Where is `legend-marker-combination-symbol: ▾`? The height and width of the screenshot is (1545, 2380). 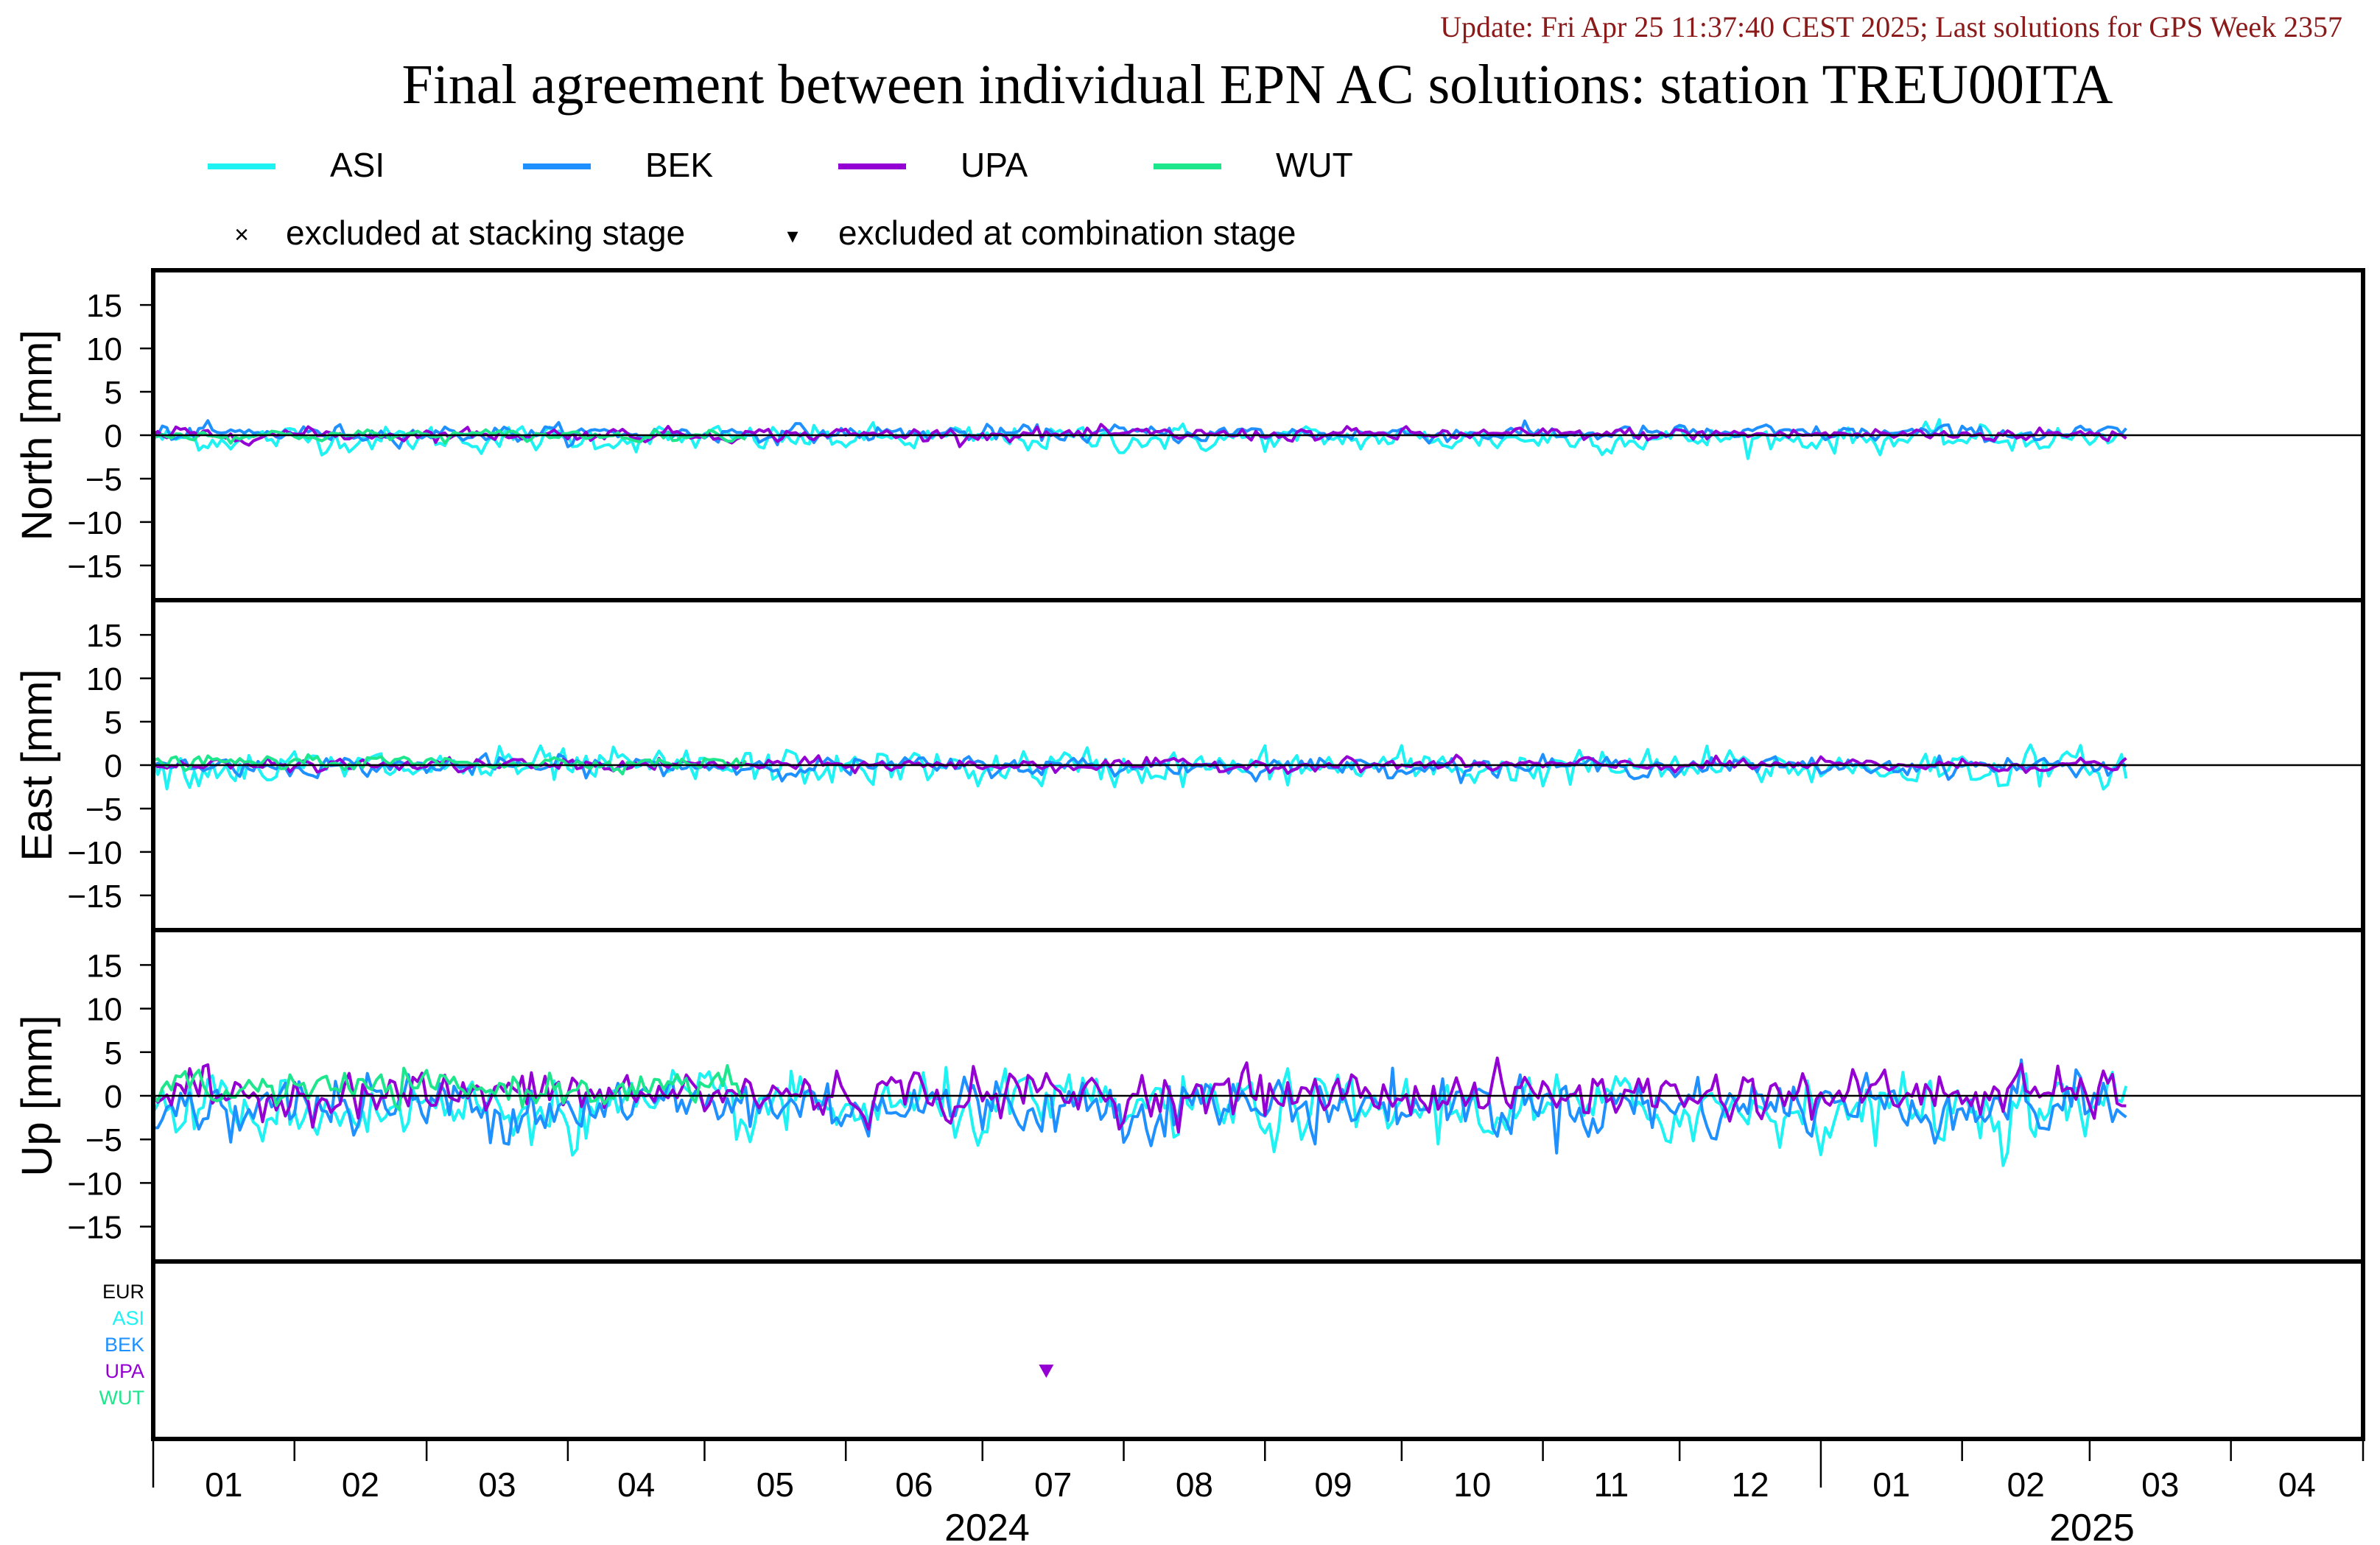
legend-marker-combination-symbol: ▾ is located at coordinates (792, 236).